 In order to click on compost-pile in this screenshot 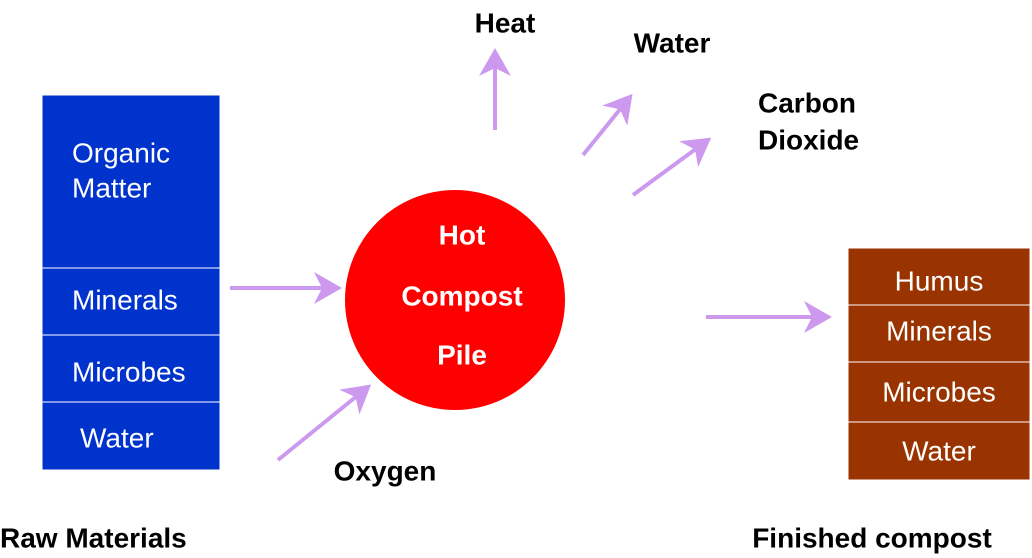, I will do `click(455, 300)`.